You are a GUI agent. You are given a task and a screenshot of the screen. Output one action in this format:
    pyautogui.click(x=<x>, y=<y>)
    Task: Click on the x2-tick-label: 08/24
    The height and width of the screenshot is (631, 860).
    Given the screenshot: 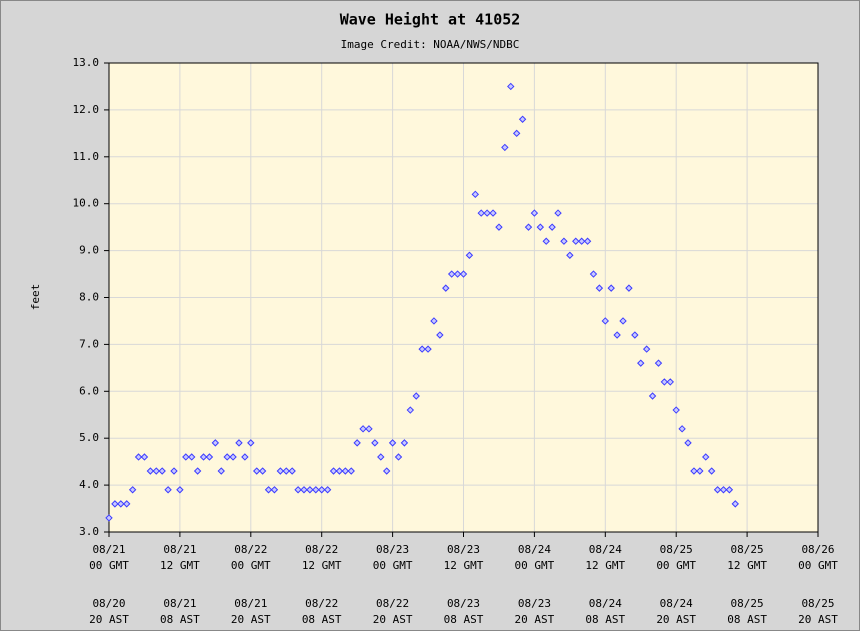 What is the action you would take?
    pyautogui.click(x=605, y=603)
    